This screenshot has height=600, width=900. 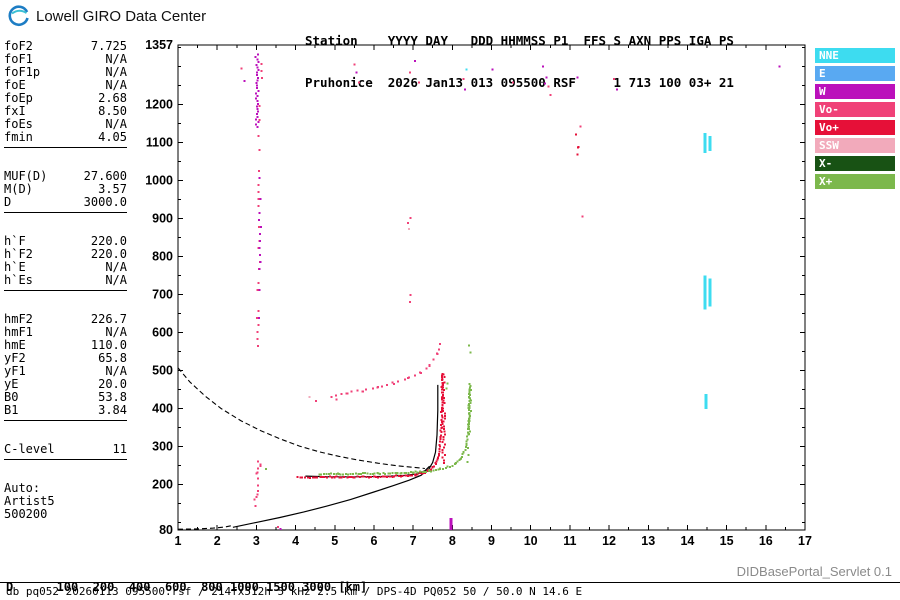 What do you see at coordinates (18, 332) in the screenshot?
I see `parameter-label: hmF1` at bounding box center [18, 332].